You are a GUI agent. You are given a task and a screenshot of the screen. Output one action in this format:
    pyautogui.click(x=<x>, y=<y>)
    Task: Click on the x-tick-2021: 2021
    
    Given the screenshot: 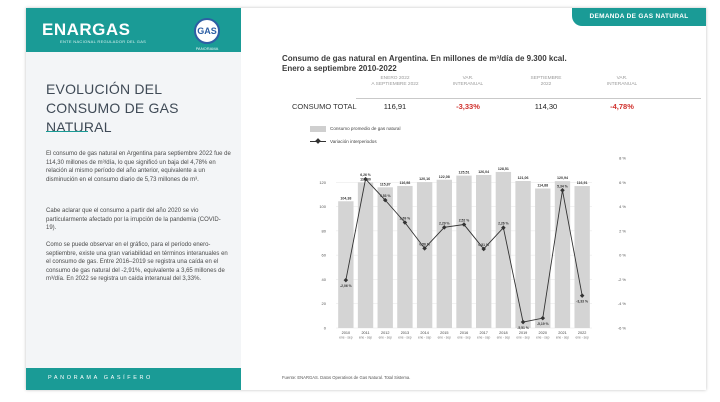 What is the action you would take?
    pyautogui.click(x=562, y=333)
    